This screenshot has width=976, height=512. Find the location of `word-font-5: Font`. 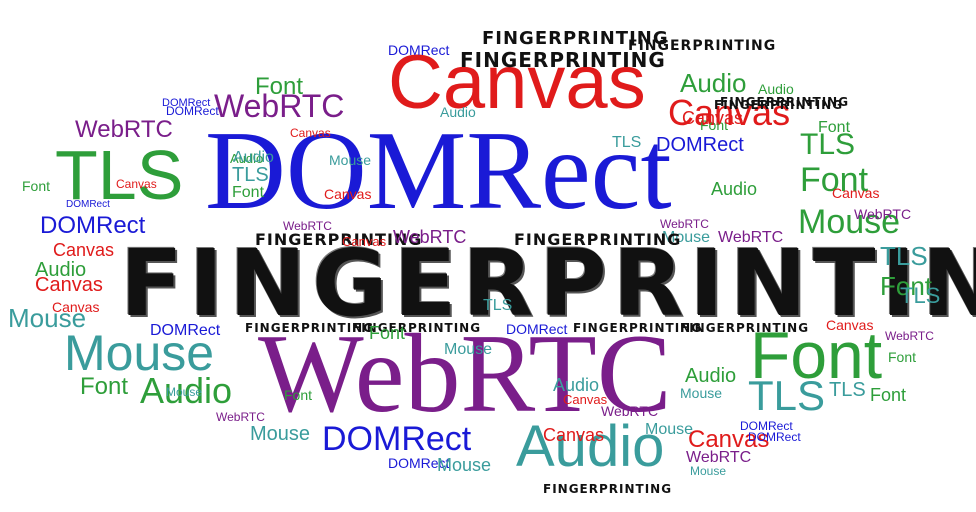

word-font-5: Font is located at coordinates (816, 355).